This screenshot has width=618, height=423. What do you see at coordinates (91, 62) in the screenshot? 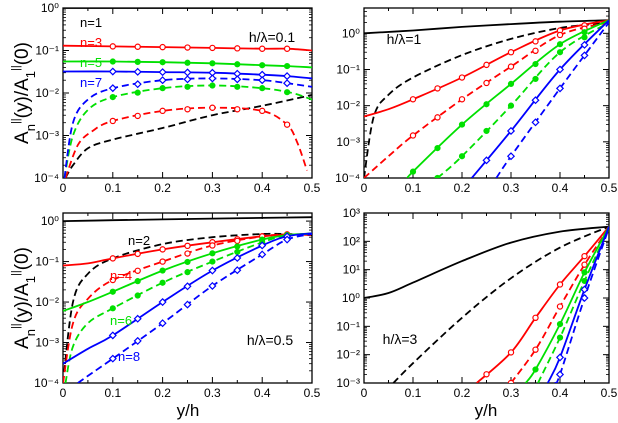
I see `legend-label: n=5` at bounding box center [91, 62].